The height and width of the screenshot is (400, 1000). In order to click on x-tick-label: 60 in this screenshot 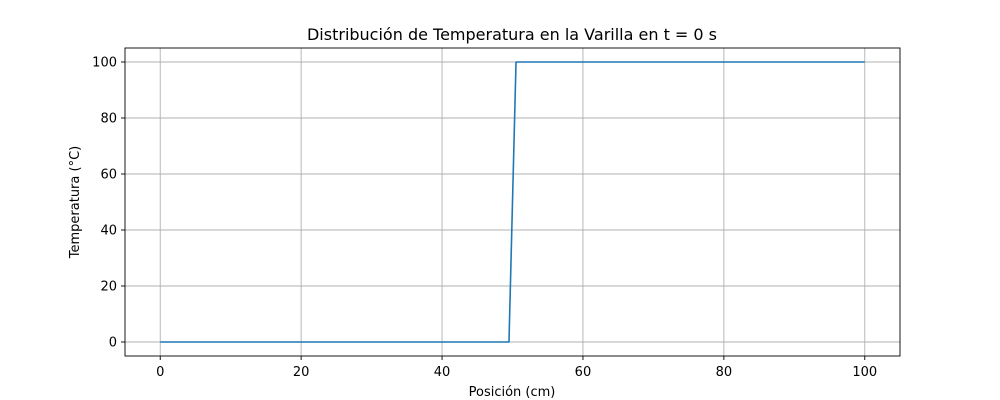, I will do `click(583, 372)`.